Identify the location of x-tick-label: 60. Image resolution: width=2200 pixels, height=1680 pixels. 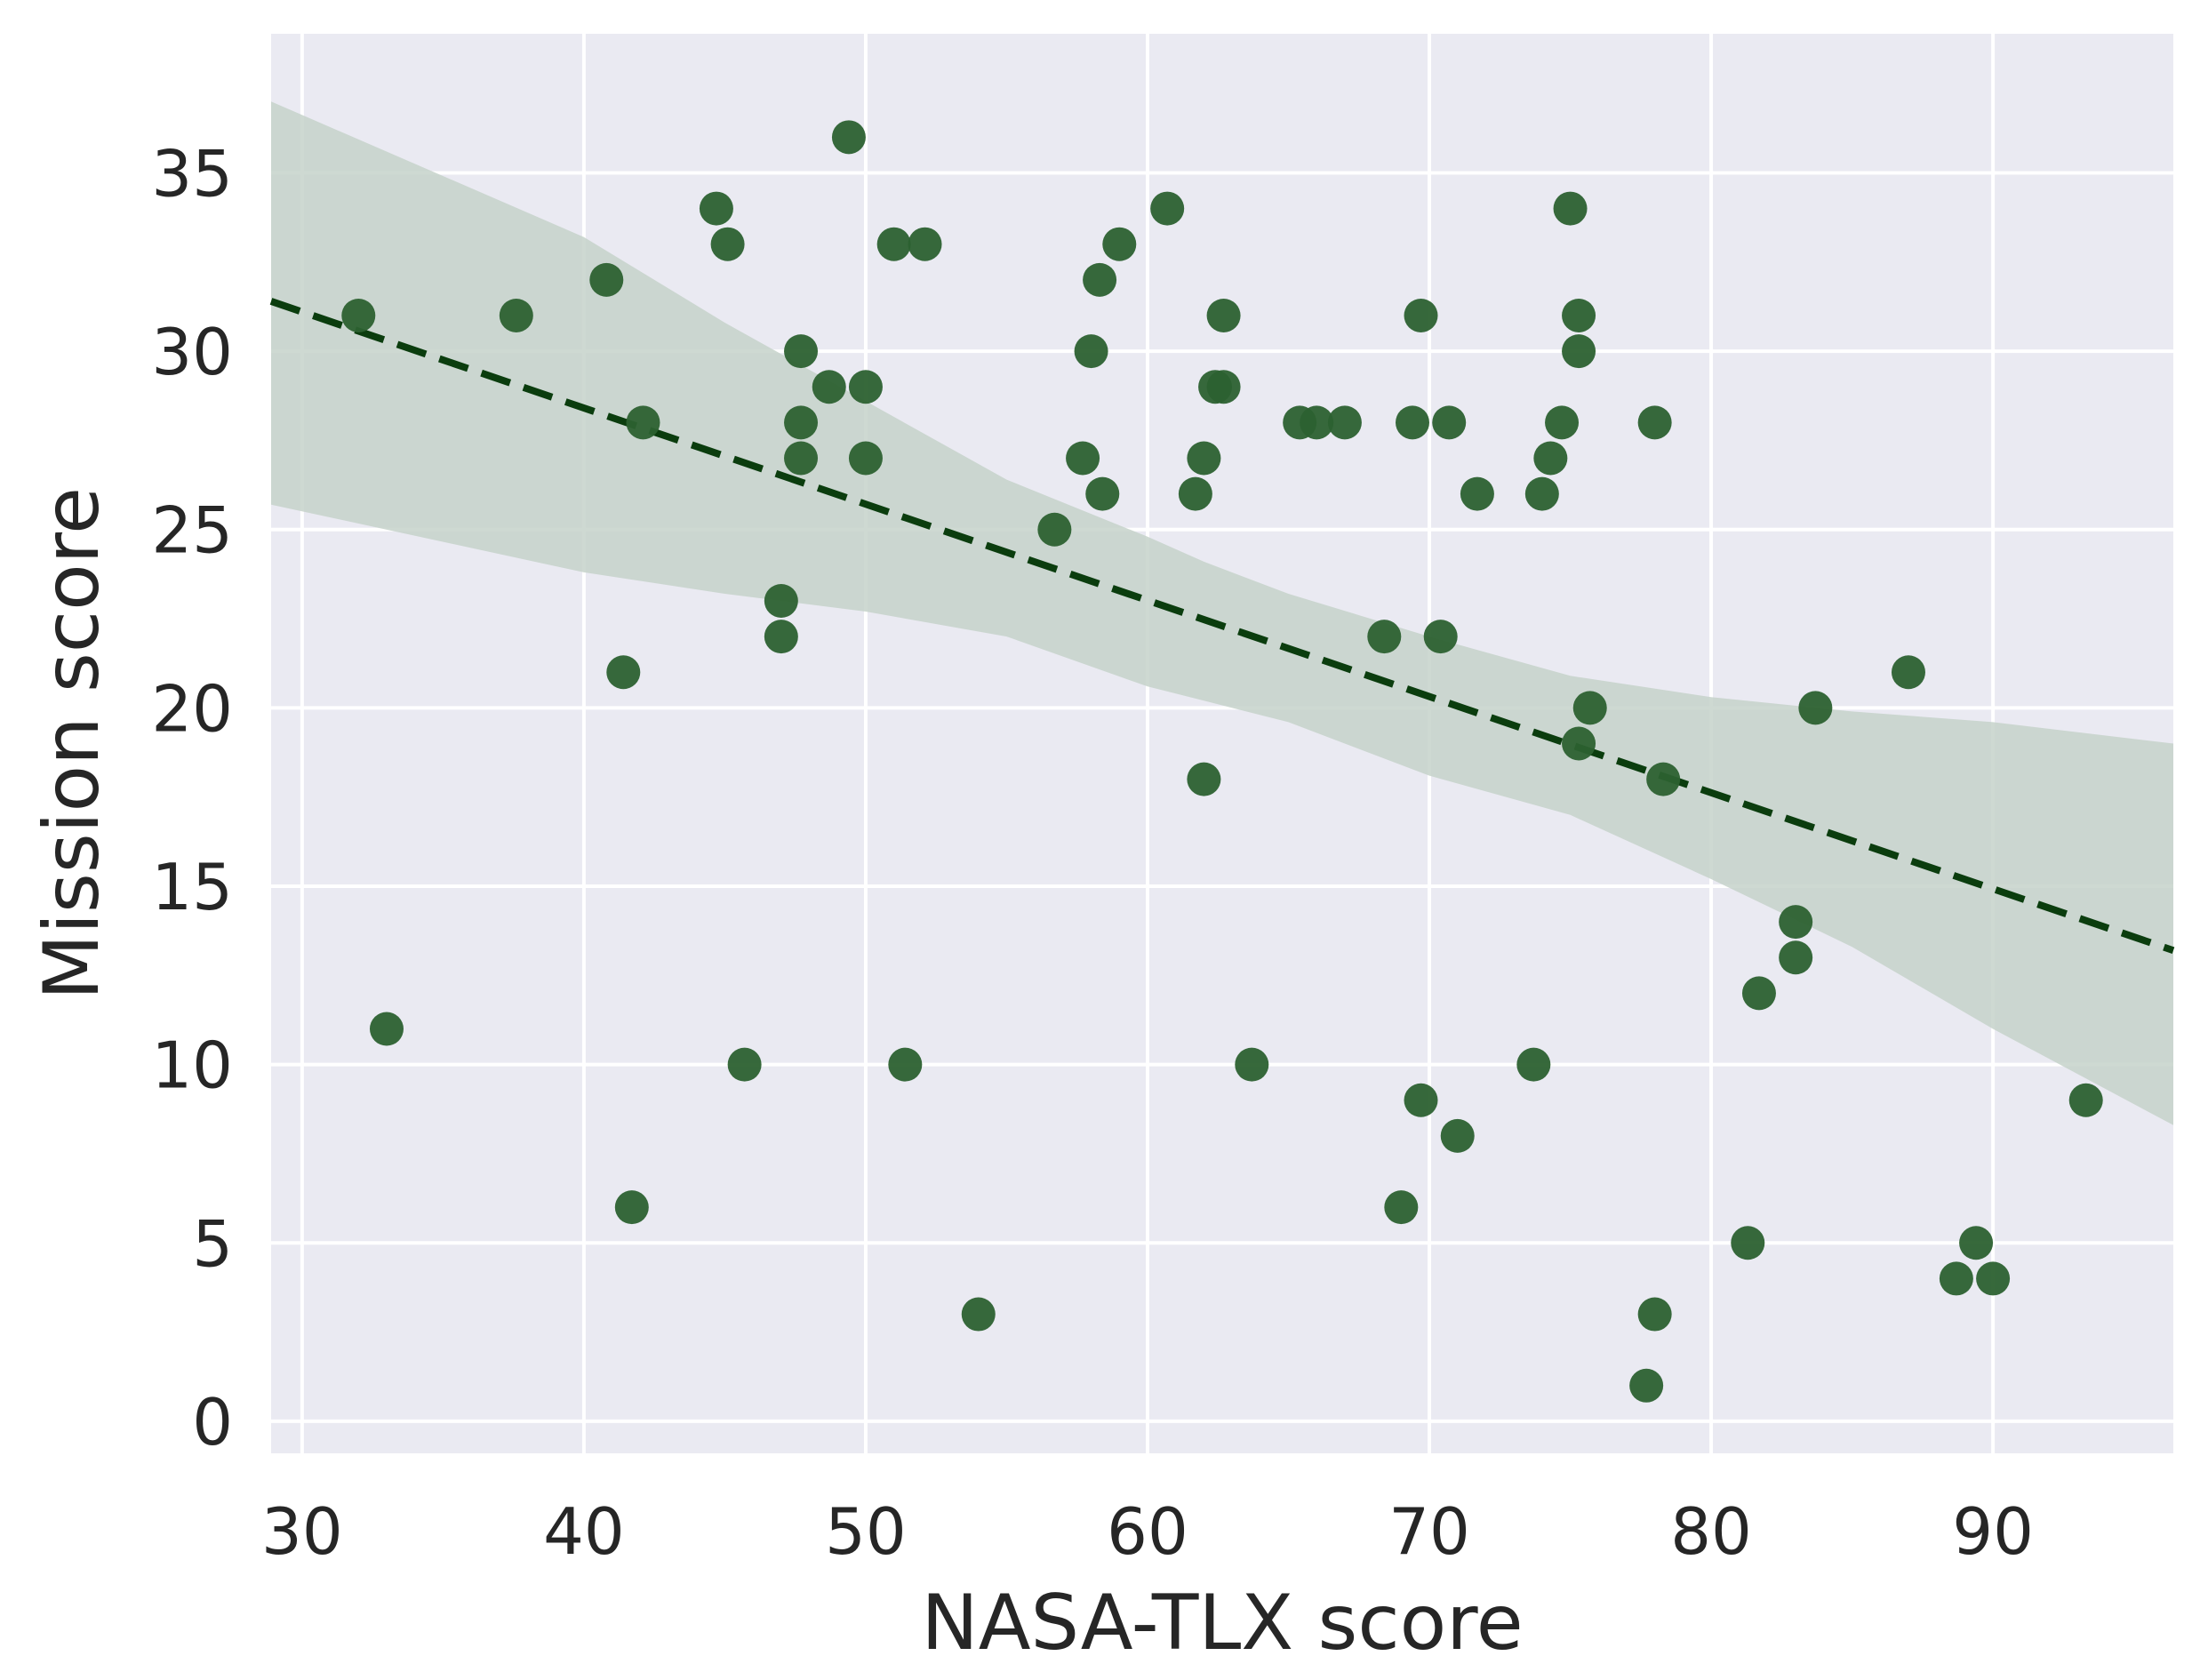
(1147, 1531).